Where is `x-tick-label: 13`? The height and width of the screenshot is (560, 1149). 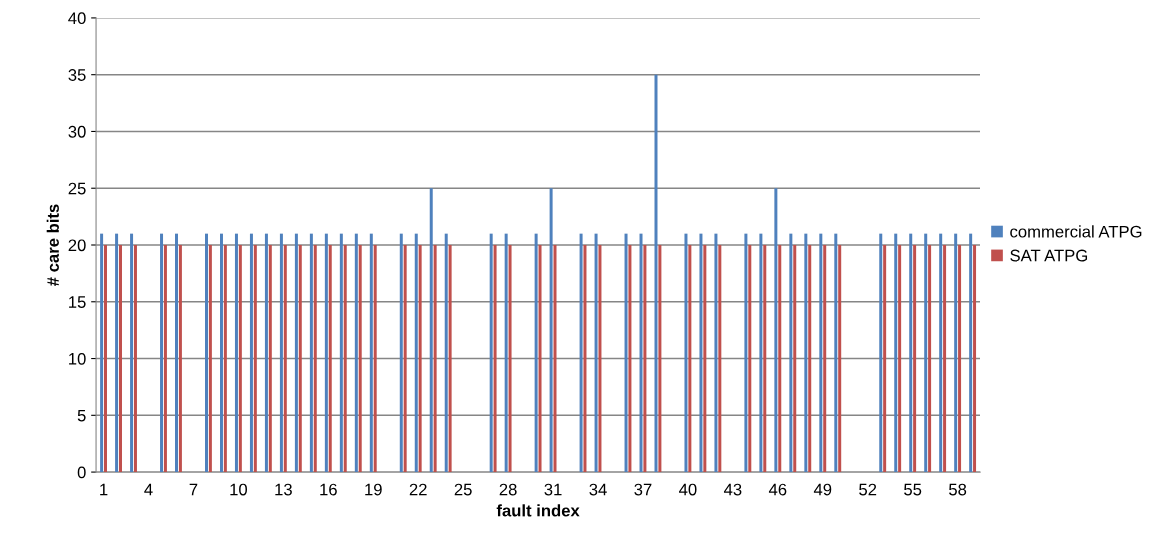 x-tick-label: 13 is located at coordinates (283, 489).